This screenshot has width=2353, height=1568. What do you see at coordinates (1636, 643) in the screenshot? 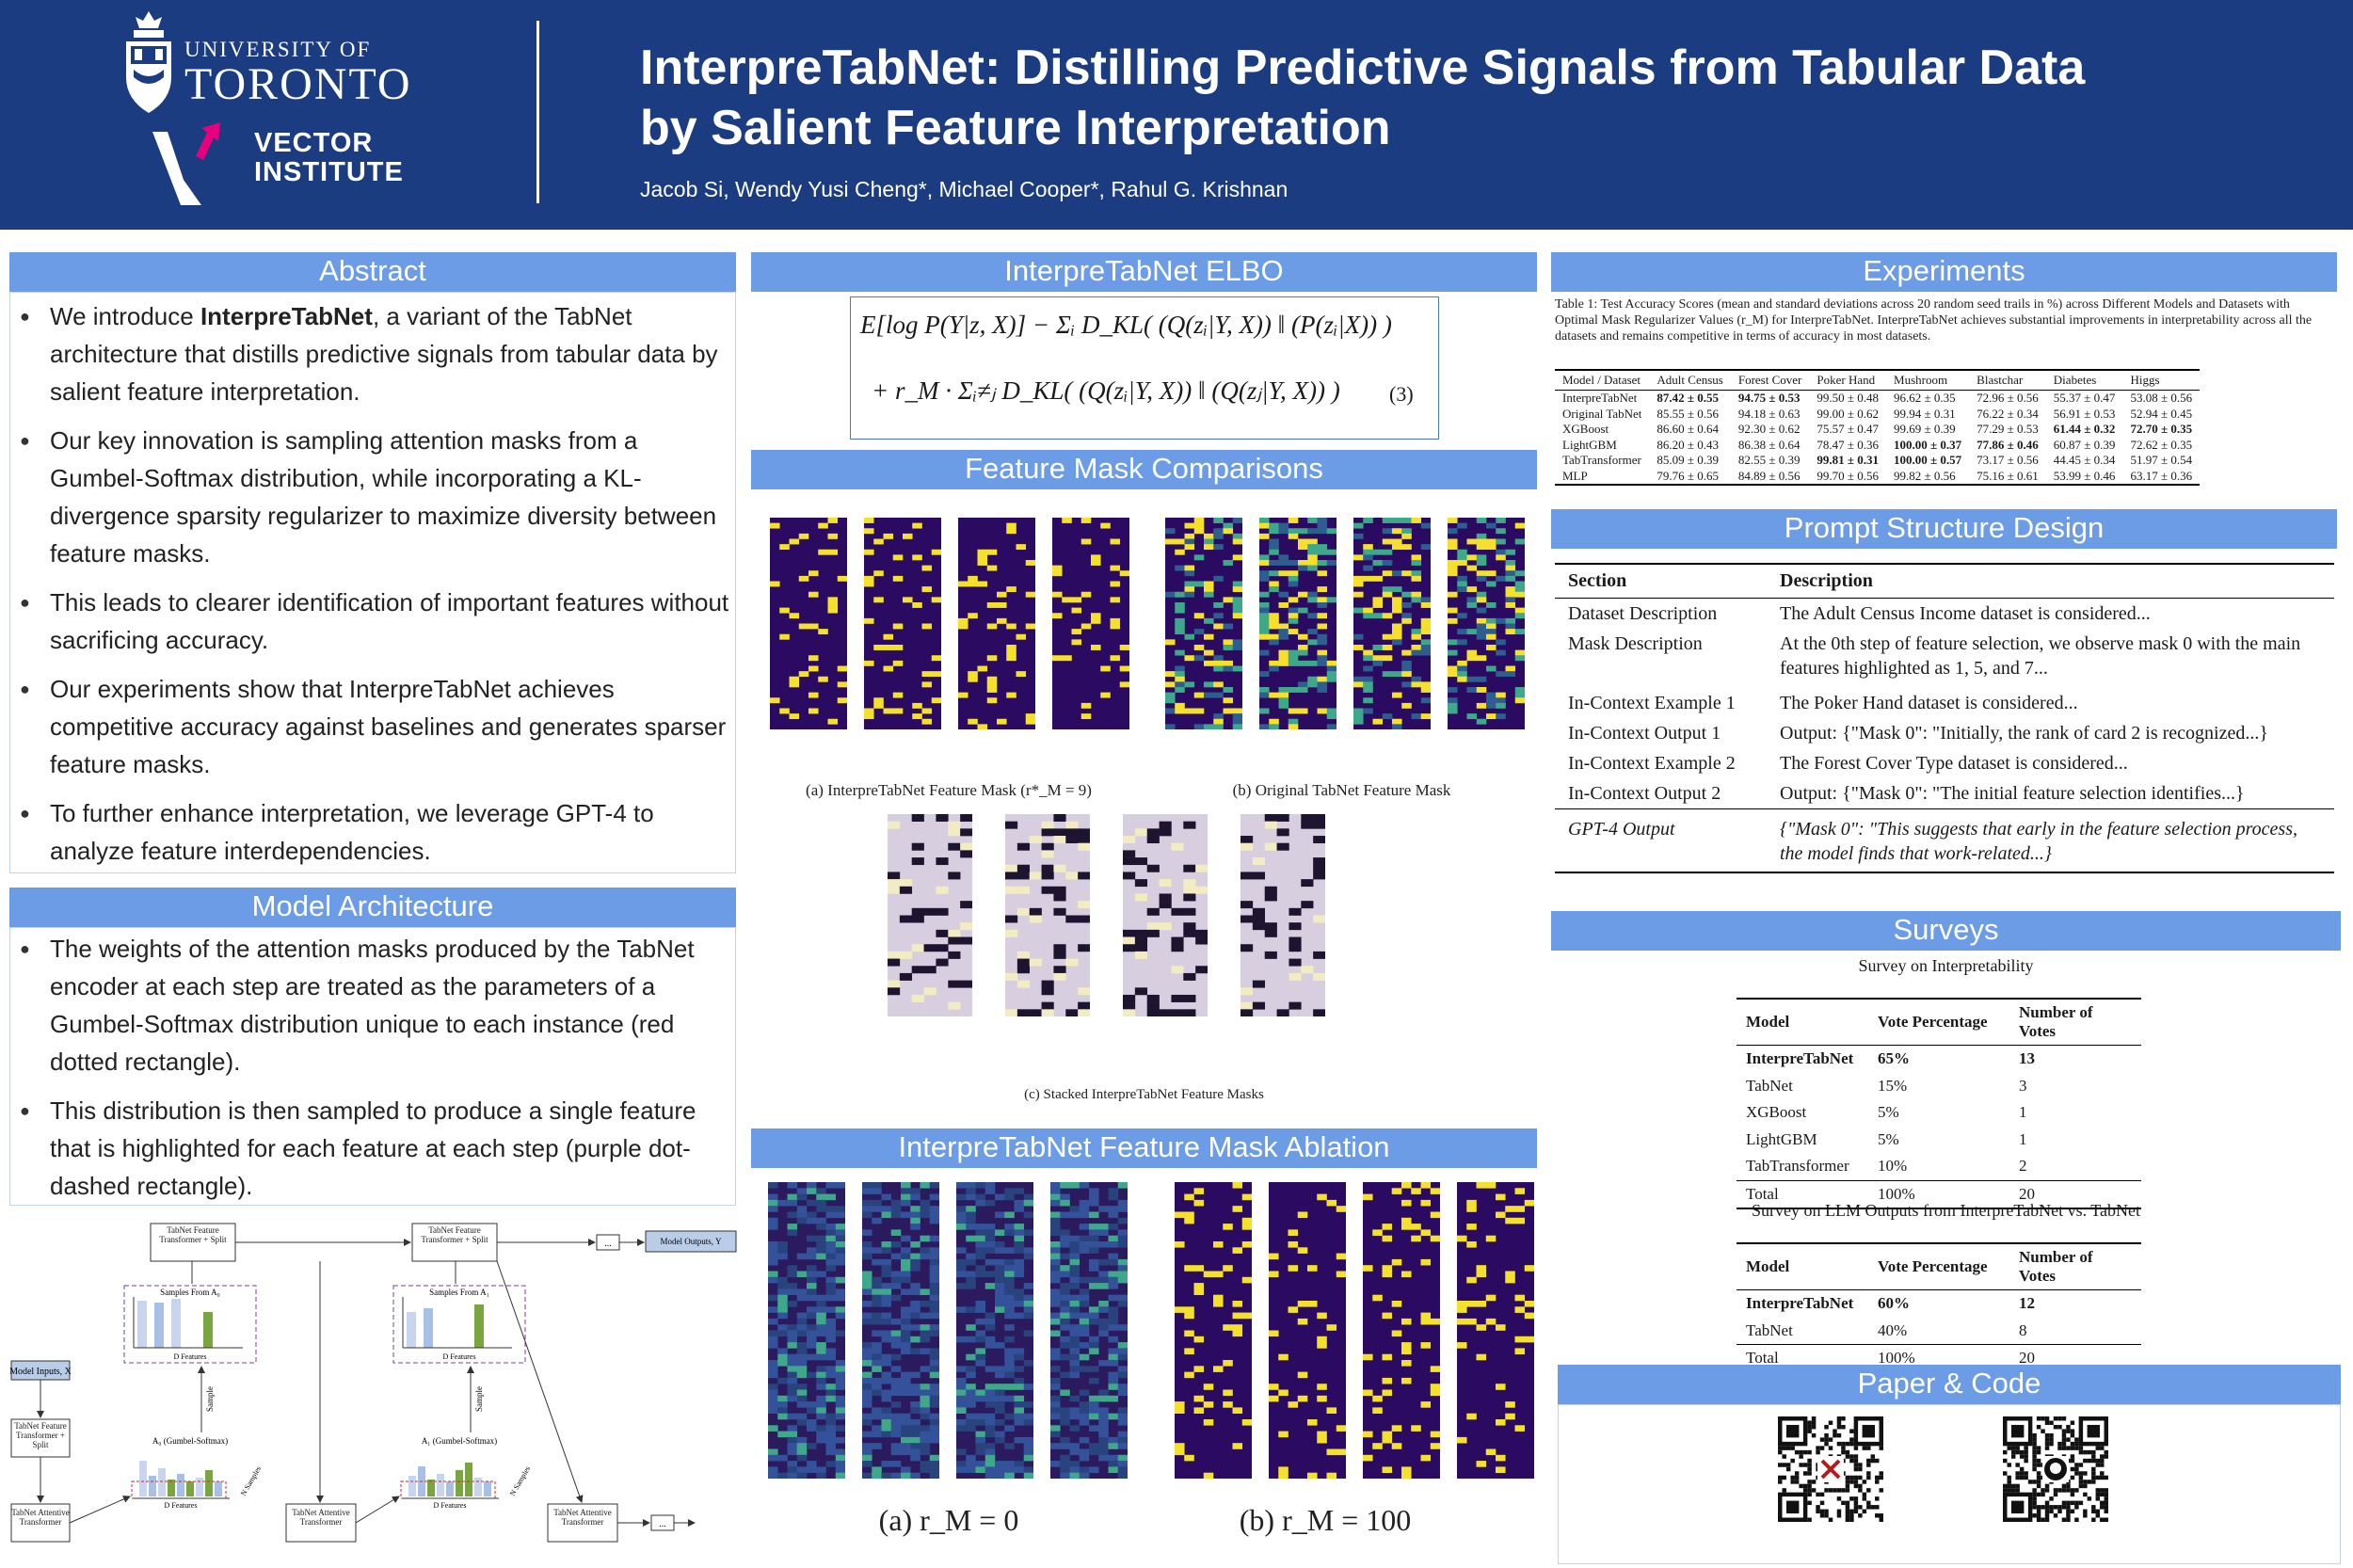
I see `prompt-section-cell: Mask Description` at bounding box center [1636, 643].